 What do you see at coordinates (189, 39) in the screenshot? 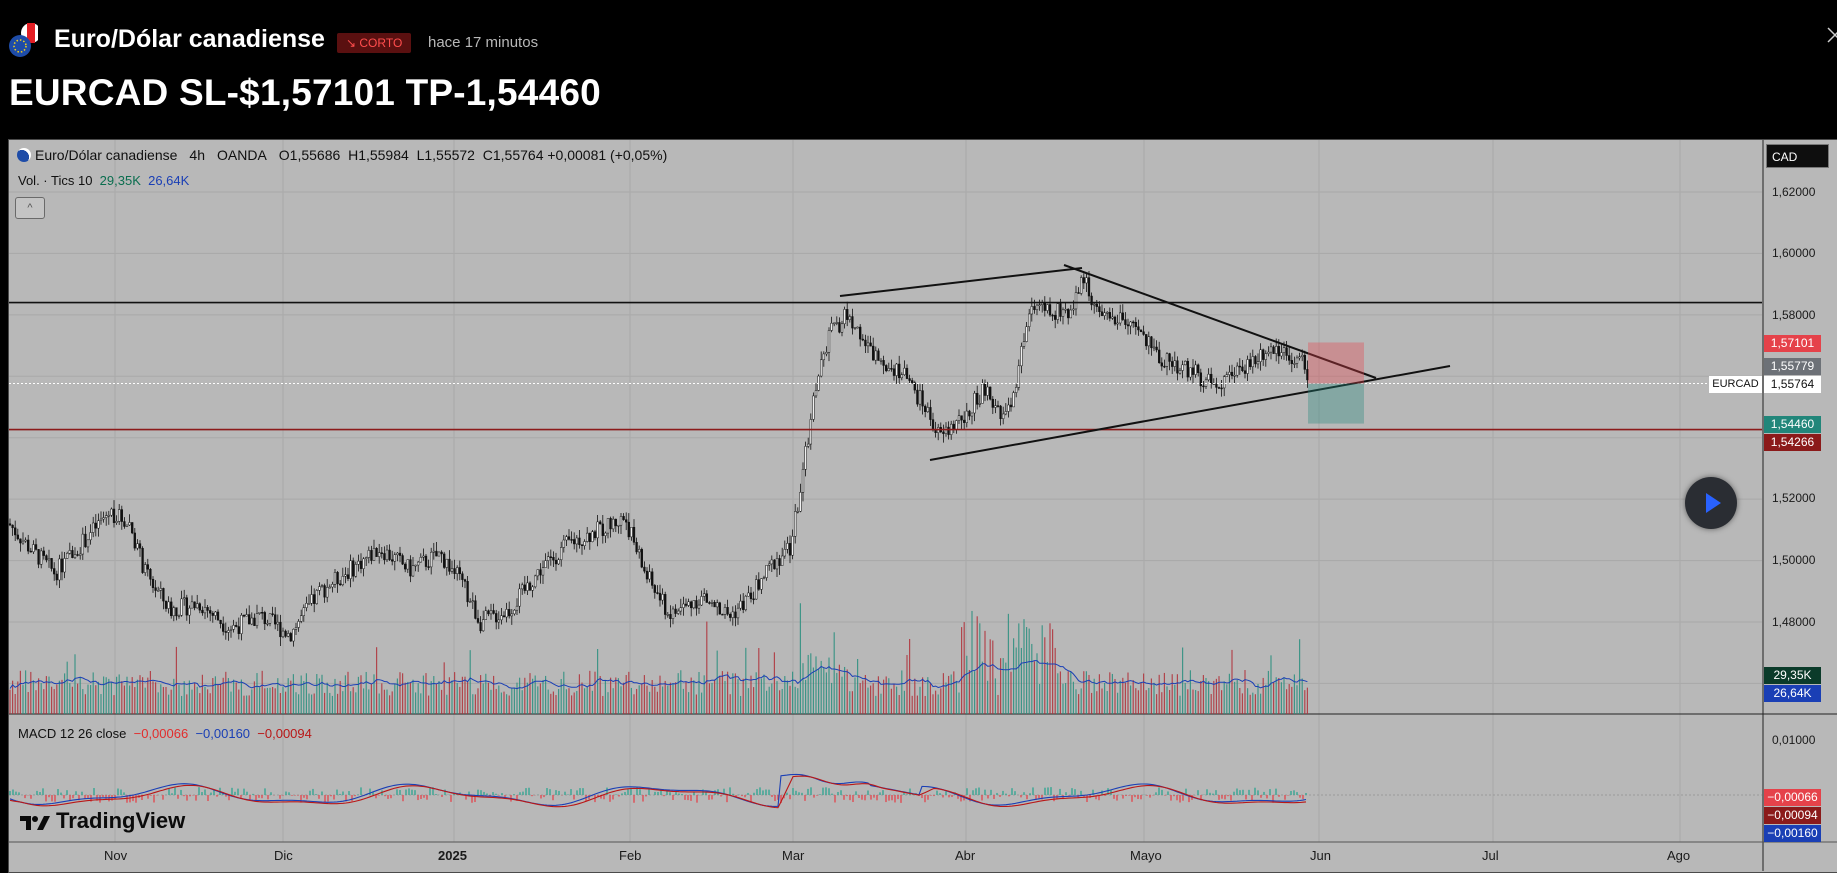
I see `pair-title: Euro/Dólar canadiense` at bounding box center [189, 39].